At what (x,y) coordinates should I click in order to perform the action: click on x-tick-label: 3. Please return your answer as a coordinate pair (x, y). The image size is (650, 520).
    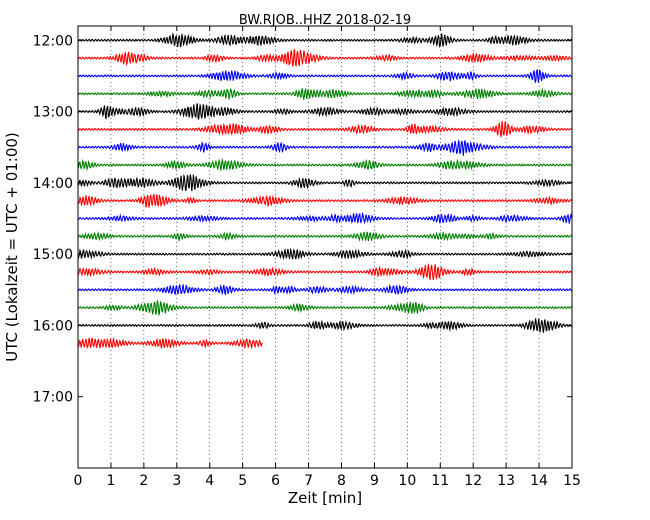
    Looking at the image, I should click on (176, 481).